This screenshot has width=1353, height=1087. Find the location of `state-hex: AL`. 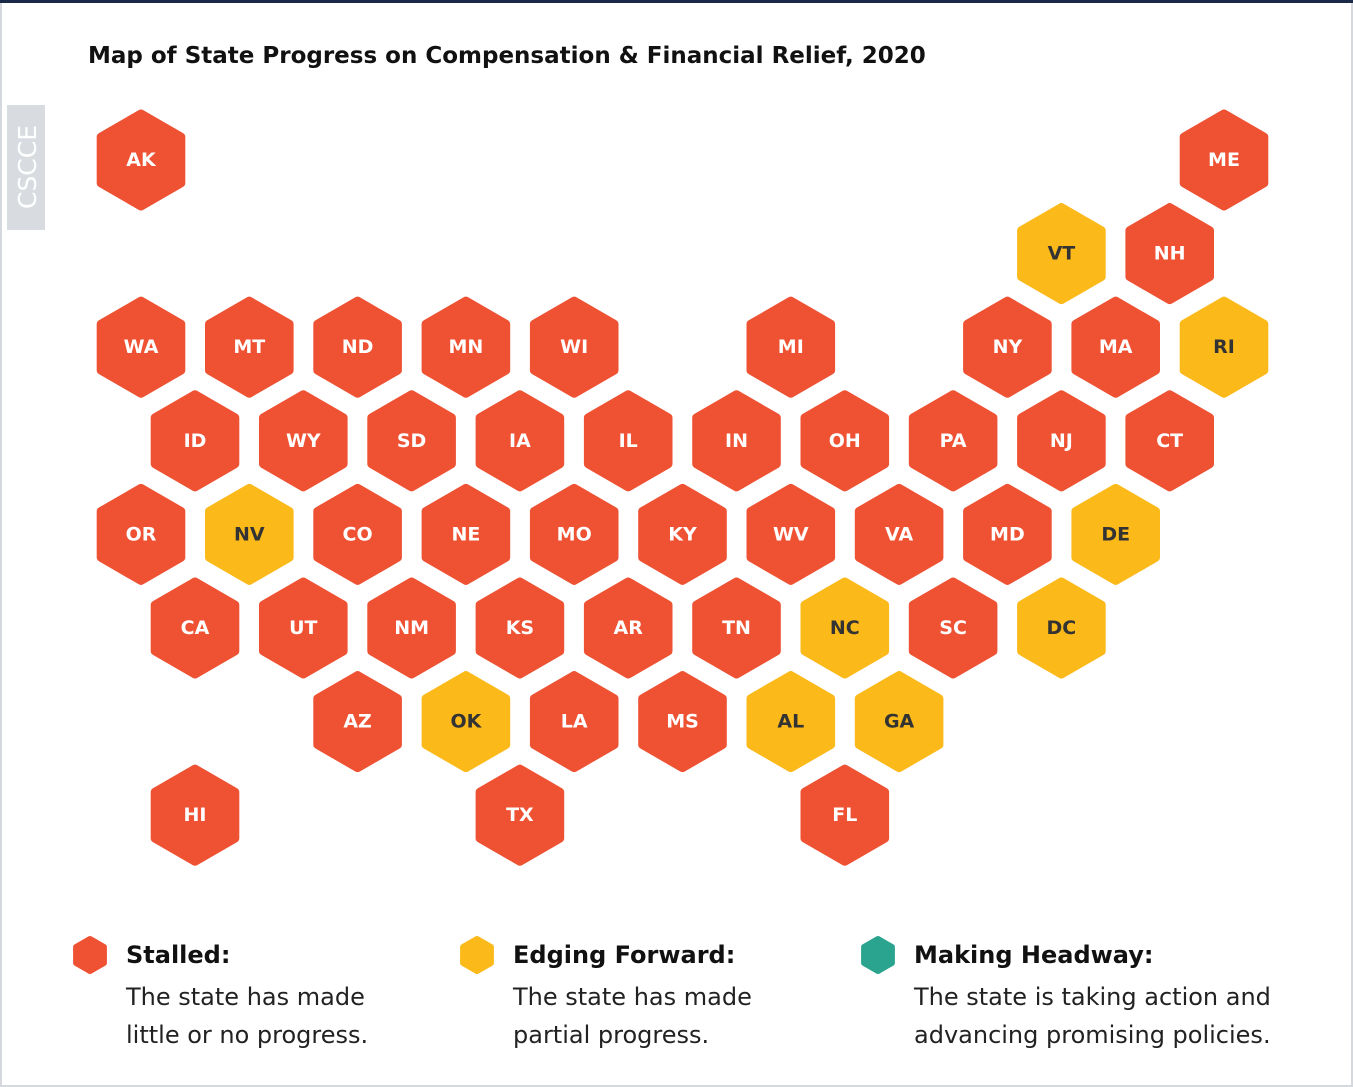

state-hex: AL is located at coordinates (791, 722).